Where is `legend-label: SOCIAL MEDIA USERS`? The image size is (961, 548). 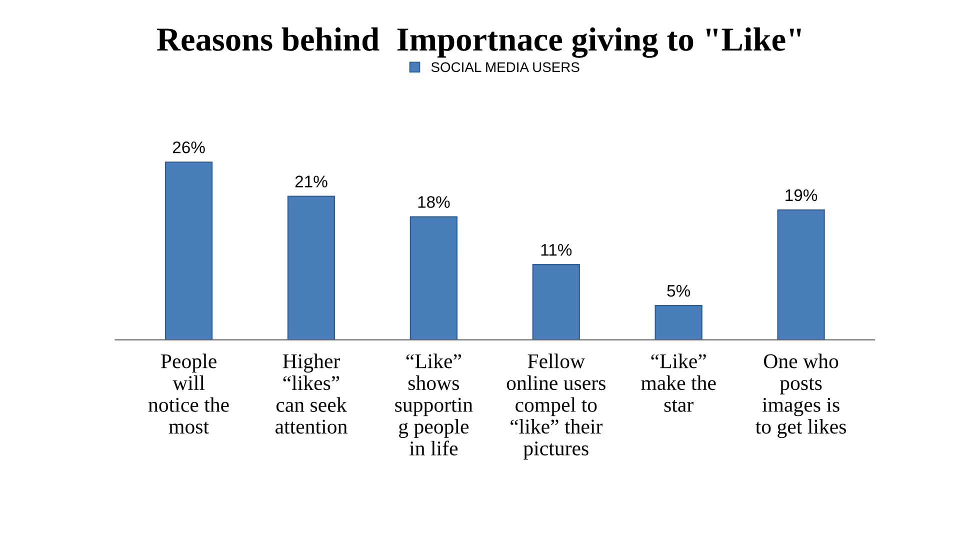 legend-label: SOCIAL MEDIA USERS is located at coordinates (505, 67).